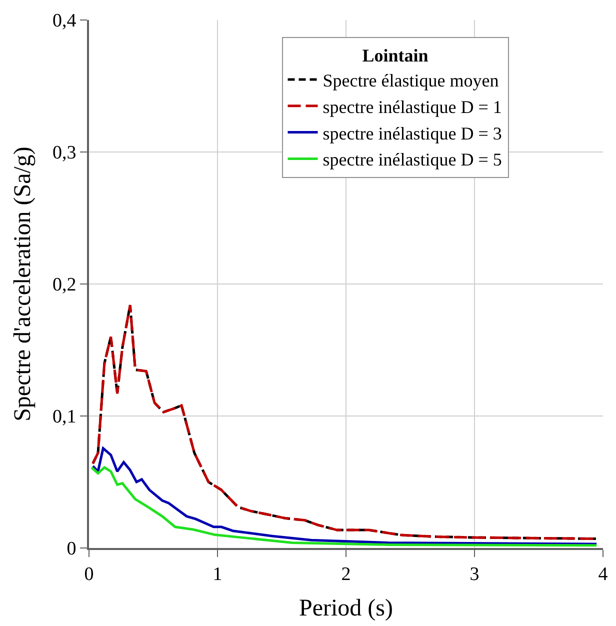 The width and height of the screenshot is (616, 626). I want to click on x-tick-label: 4, so click(603, 574).